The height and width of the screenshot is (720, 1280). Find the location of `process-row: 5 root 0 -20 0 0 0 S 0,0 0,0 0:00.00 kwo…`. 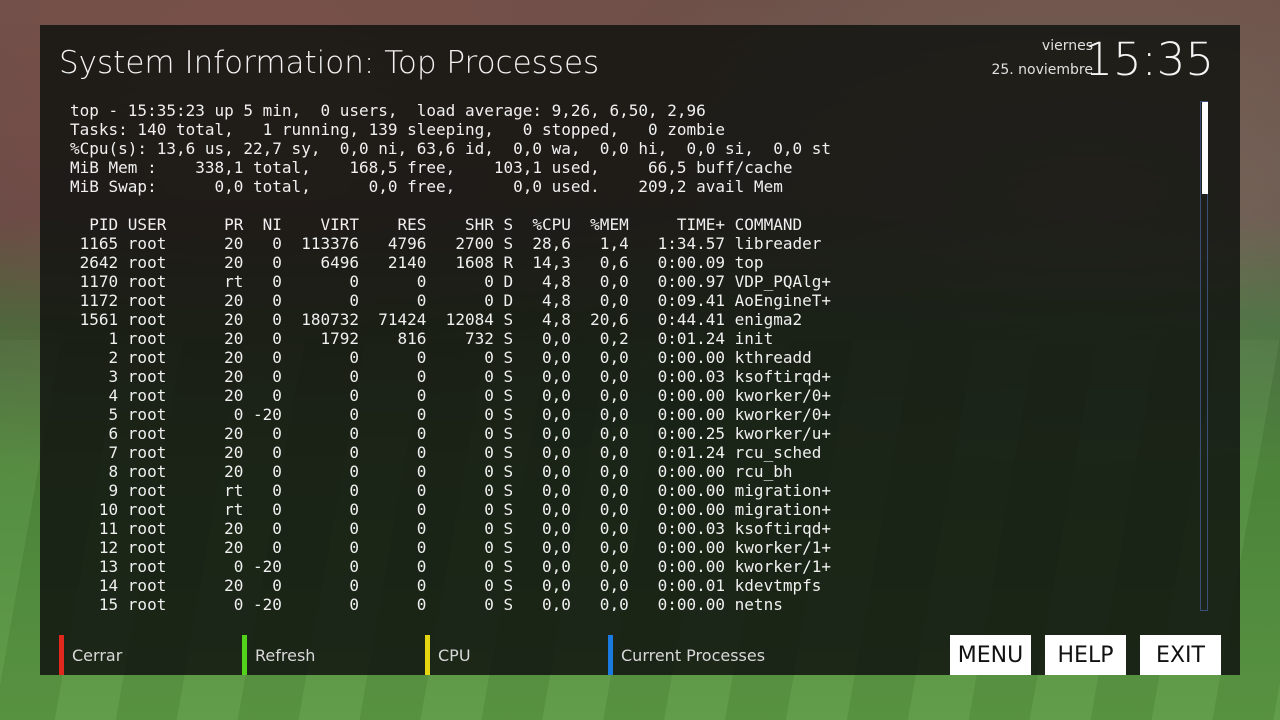

process-row: 5 root 0 -20 0 0 0 S 0,0 0,0 0:00.00 kwo… is located at coordinates (450, 414).